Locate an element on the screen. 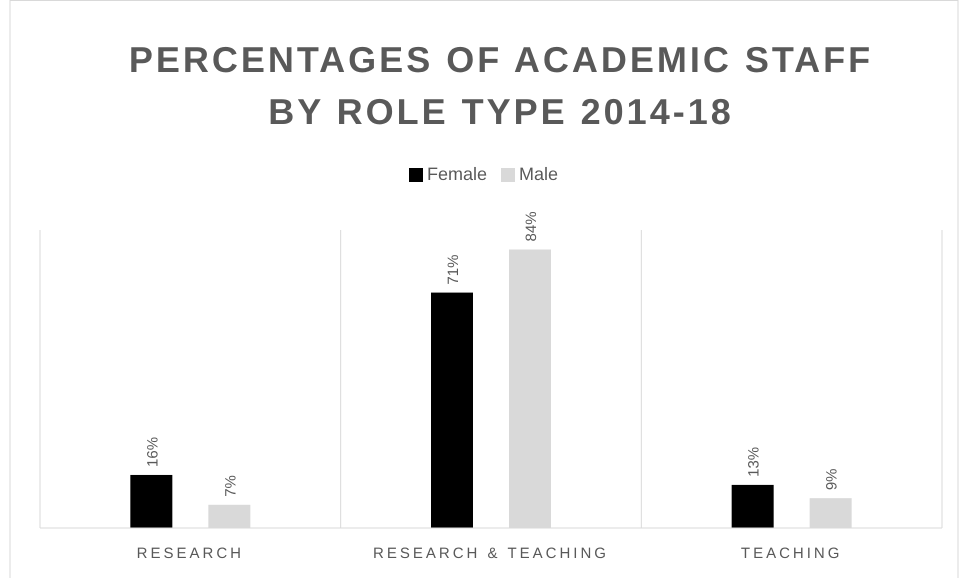  x-tick-label: TEACHING is located at coordinates (791, 553).